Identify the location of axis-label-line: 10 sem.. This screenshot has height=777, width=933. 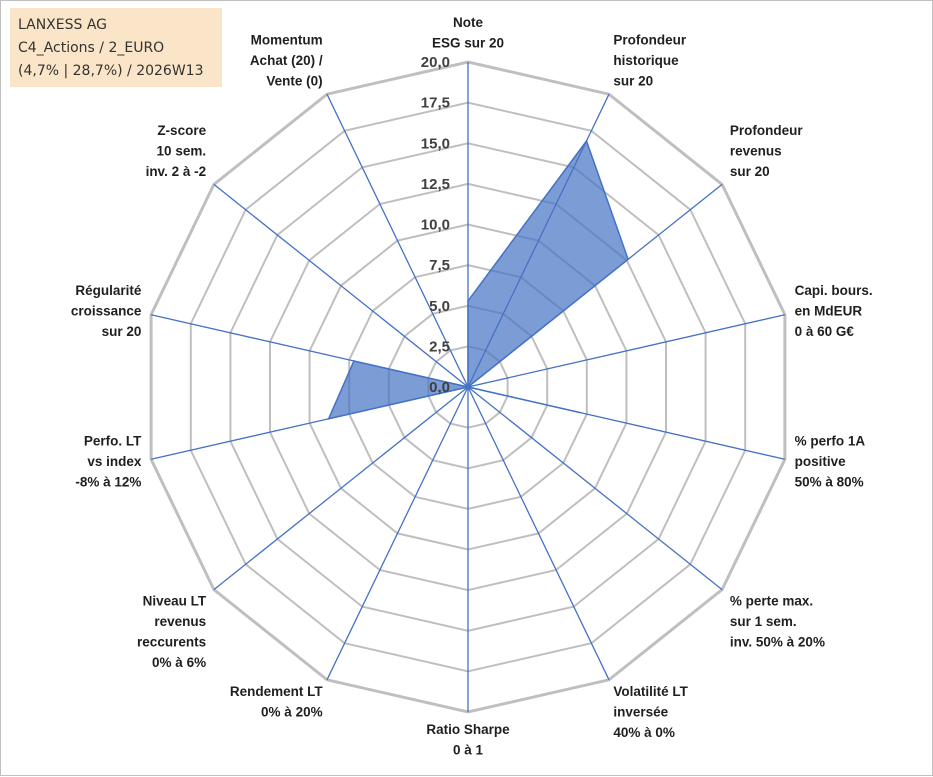
(182, 150).